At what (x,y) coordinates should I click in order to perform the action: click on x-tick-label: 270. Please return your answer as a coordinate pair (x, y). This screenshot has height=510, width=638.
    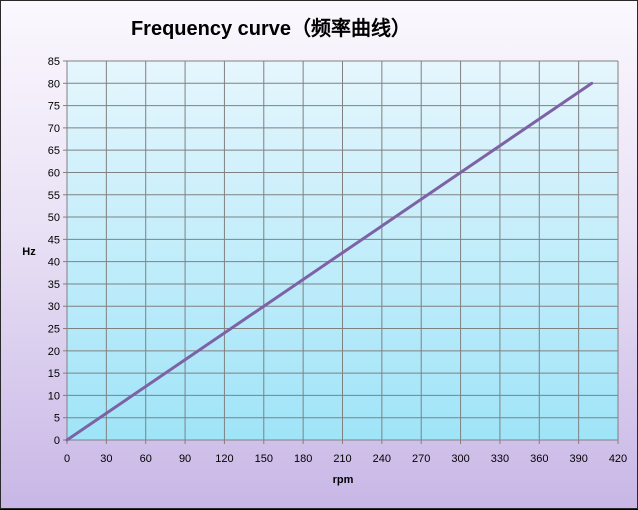
    Looking at the image, I should click on (421, 459).